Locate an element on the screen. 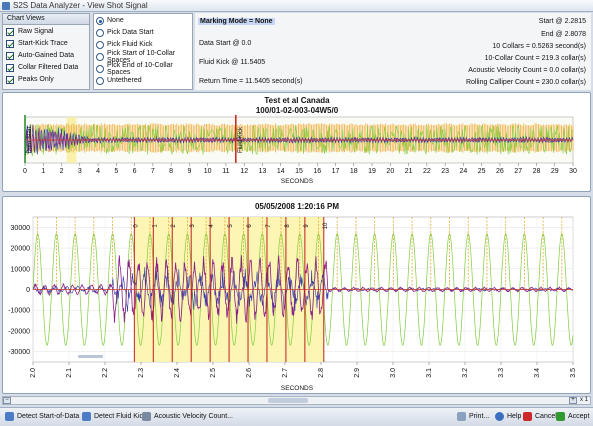 The image size is (593, 426). x-tick-label: 26 is located at coordinates (500, 171).